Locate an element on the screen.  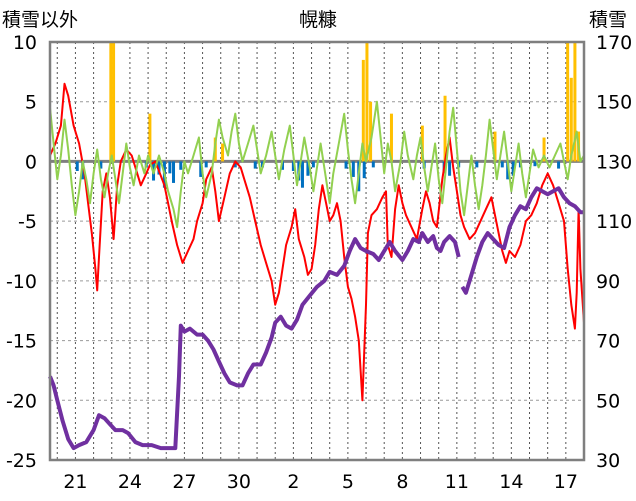
right-tick-label: 70 is located at coordinates (608, 342).